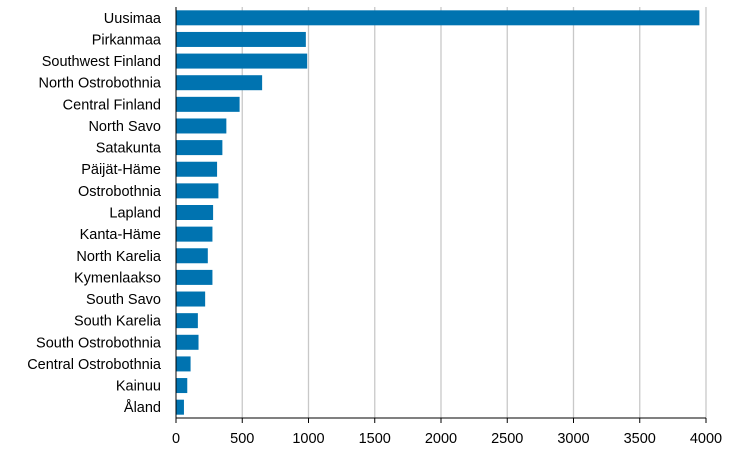  Describe the element at coordinates (180, 407) in the screenshot. I see `bar--land` at that location.